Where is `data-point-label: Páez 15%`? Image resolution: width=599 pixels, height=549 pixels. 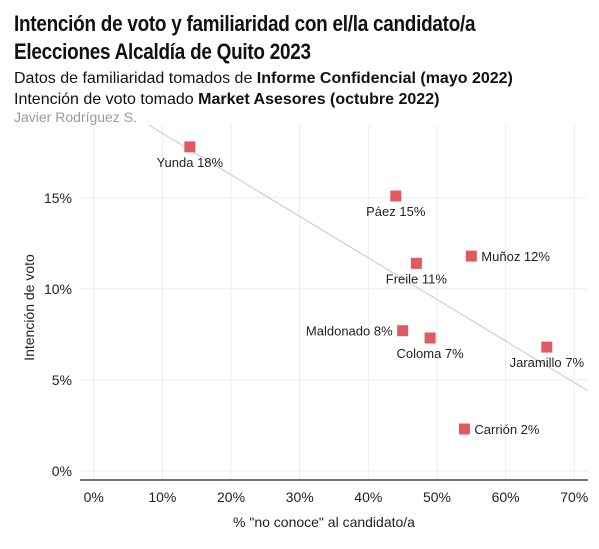
data-point-label: Páez 15% is located at coordinates (396, 211).